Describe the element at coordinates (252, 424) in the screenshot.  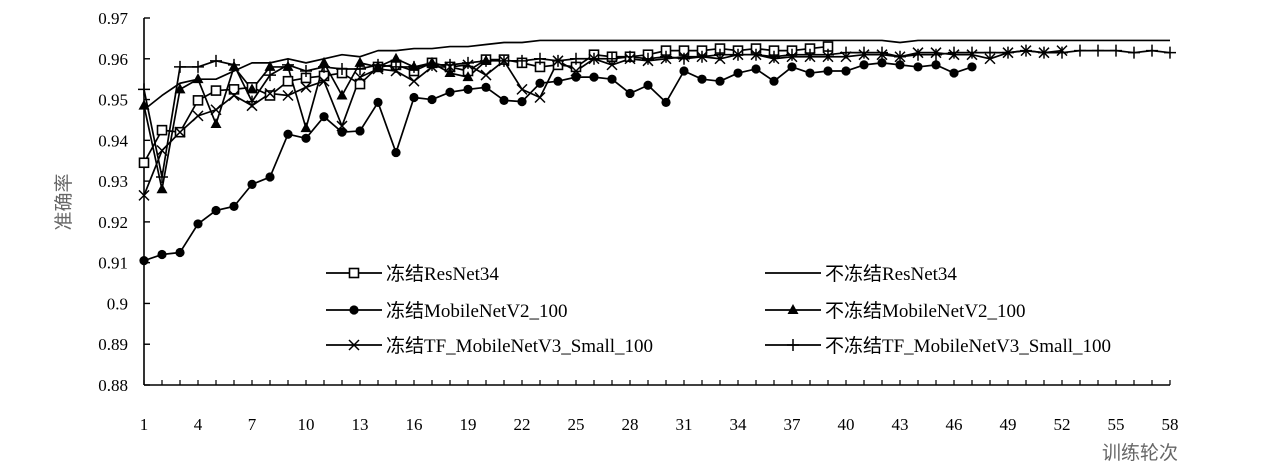
I see `x-tick-label: 7` at that location.